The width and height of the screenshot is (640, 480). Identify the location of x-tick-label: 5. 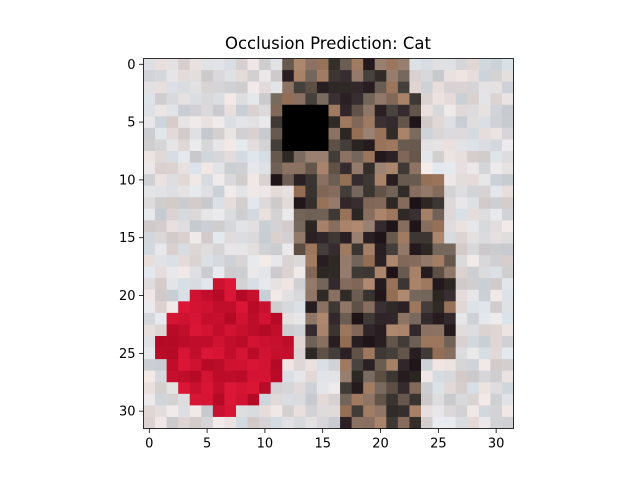
(207, 444).